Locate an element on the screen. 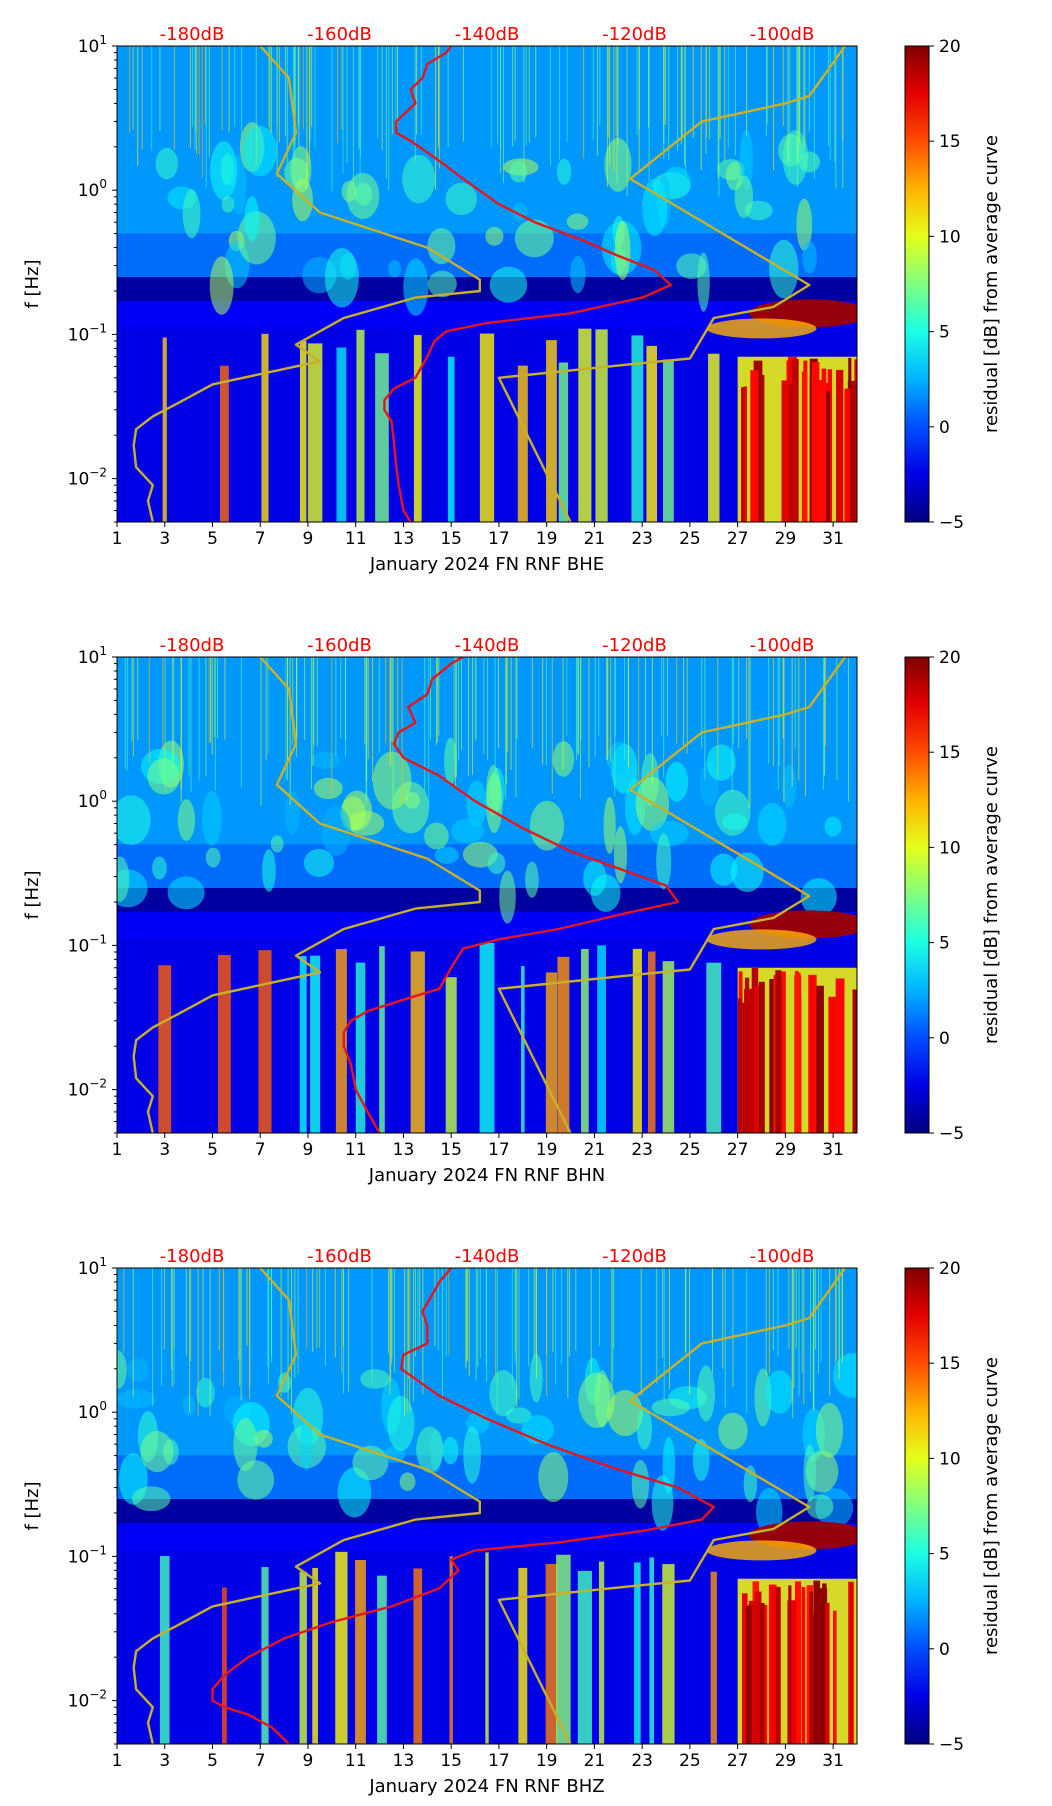 The width and height of the screenshot is (1052, 1806). x-tick-label: 3 is located at coordinates (164, 1150).